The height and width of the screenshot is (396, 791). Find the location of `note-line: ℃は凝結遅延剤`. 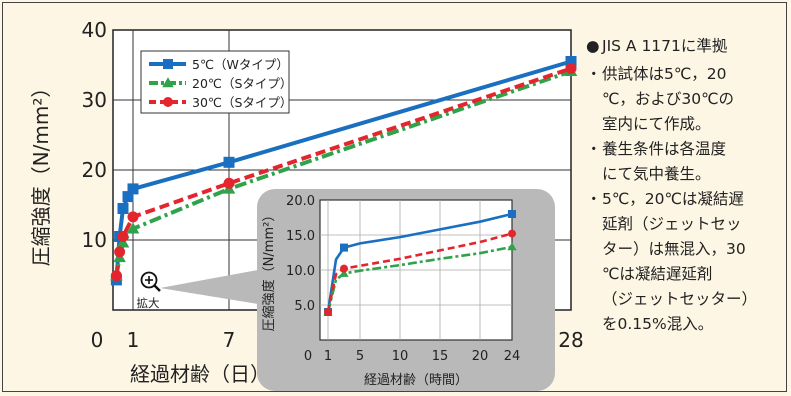

note-line: ℃は凝結遅延剤 is located at coordinates (686, 274).